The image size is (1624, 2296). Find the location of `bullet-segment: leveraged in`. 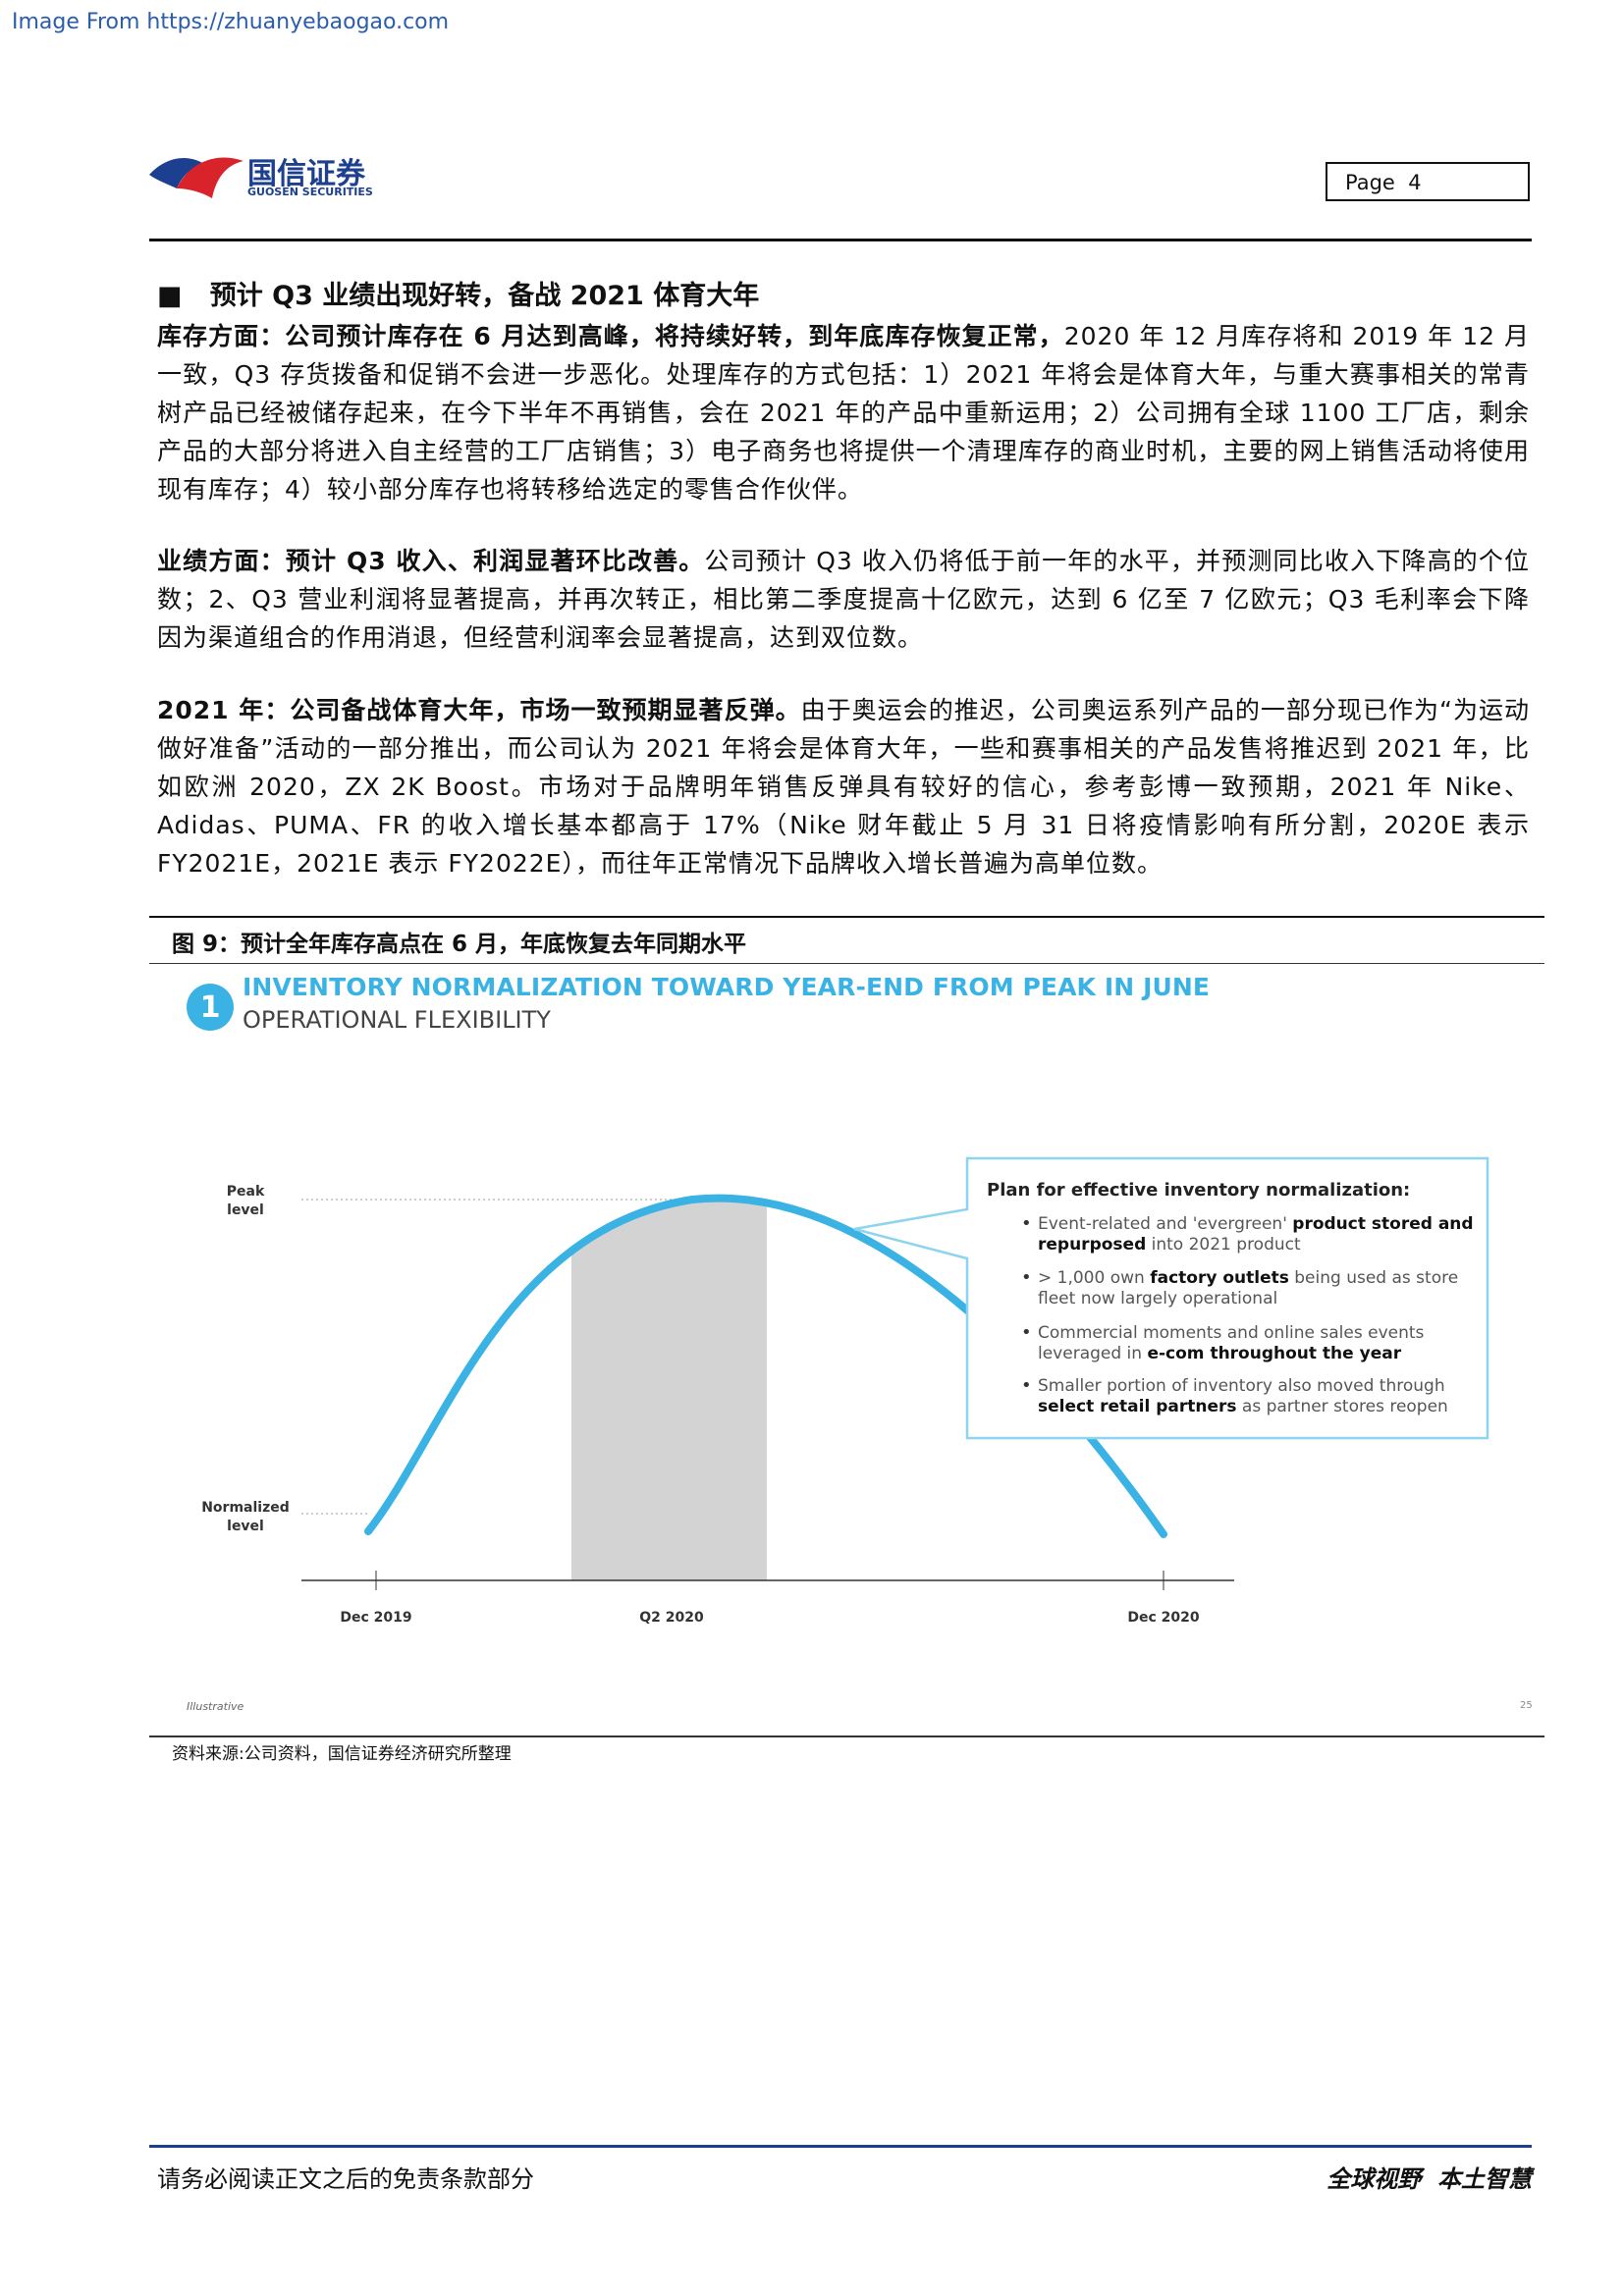

bullet-segment: leveraged in is located at coordinates (1092, 1353).